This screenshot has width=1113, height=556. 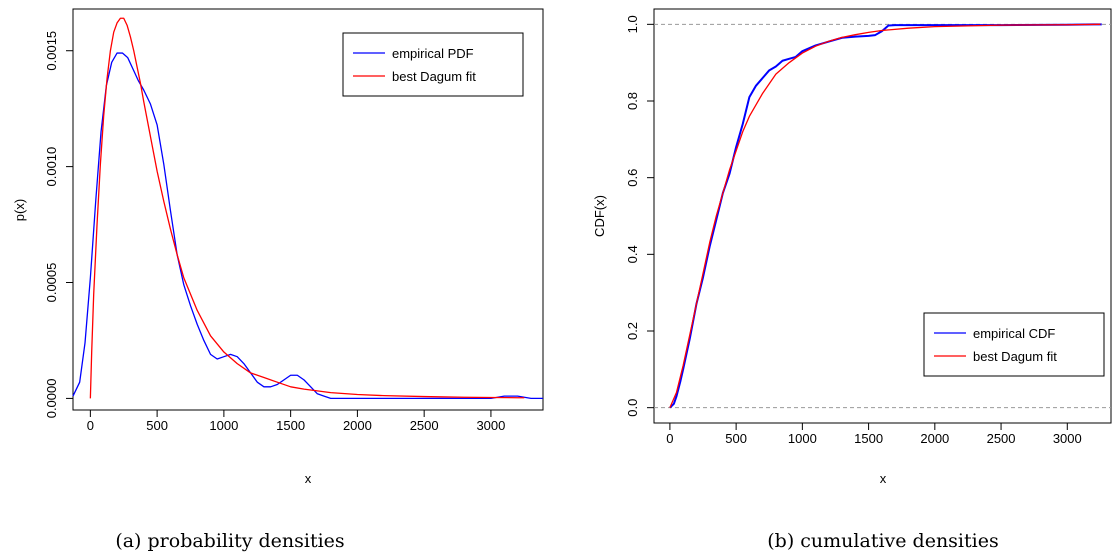 What do you see at coordinates (19, 210) in the screenshot?
I see `y-axis-title-a: p(x)` at bounding box center [19, 210].